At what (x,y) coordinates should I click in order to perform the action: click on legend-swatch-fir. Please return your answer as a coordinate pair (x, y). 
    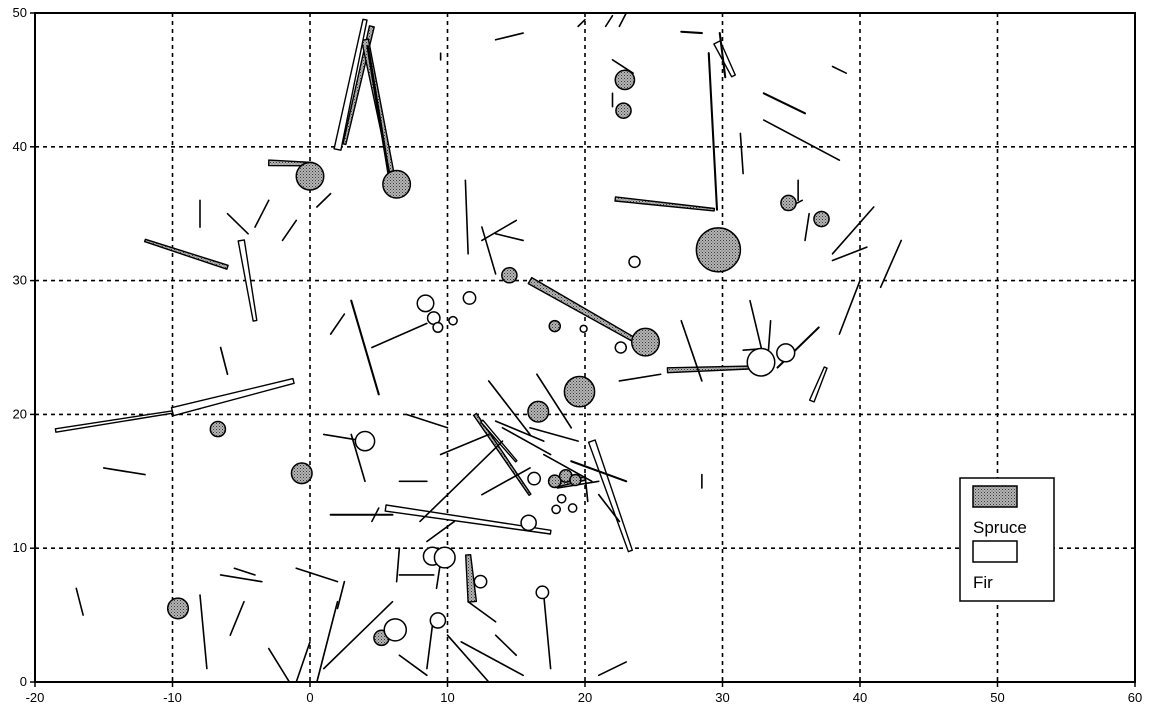
    Looking at the image, I should click on (995, 551).